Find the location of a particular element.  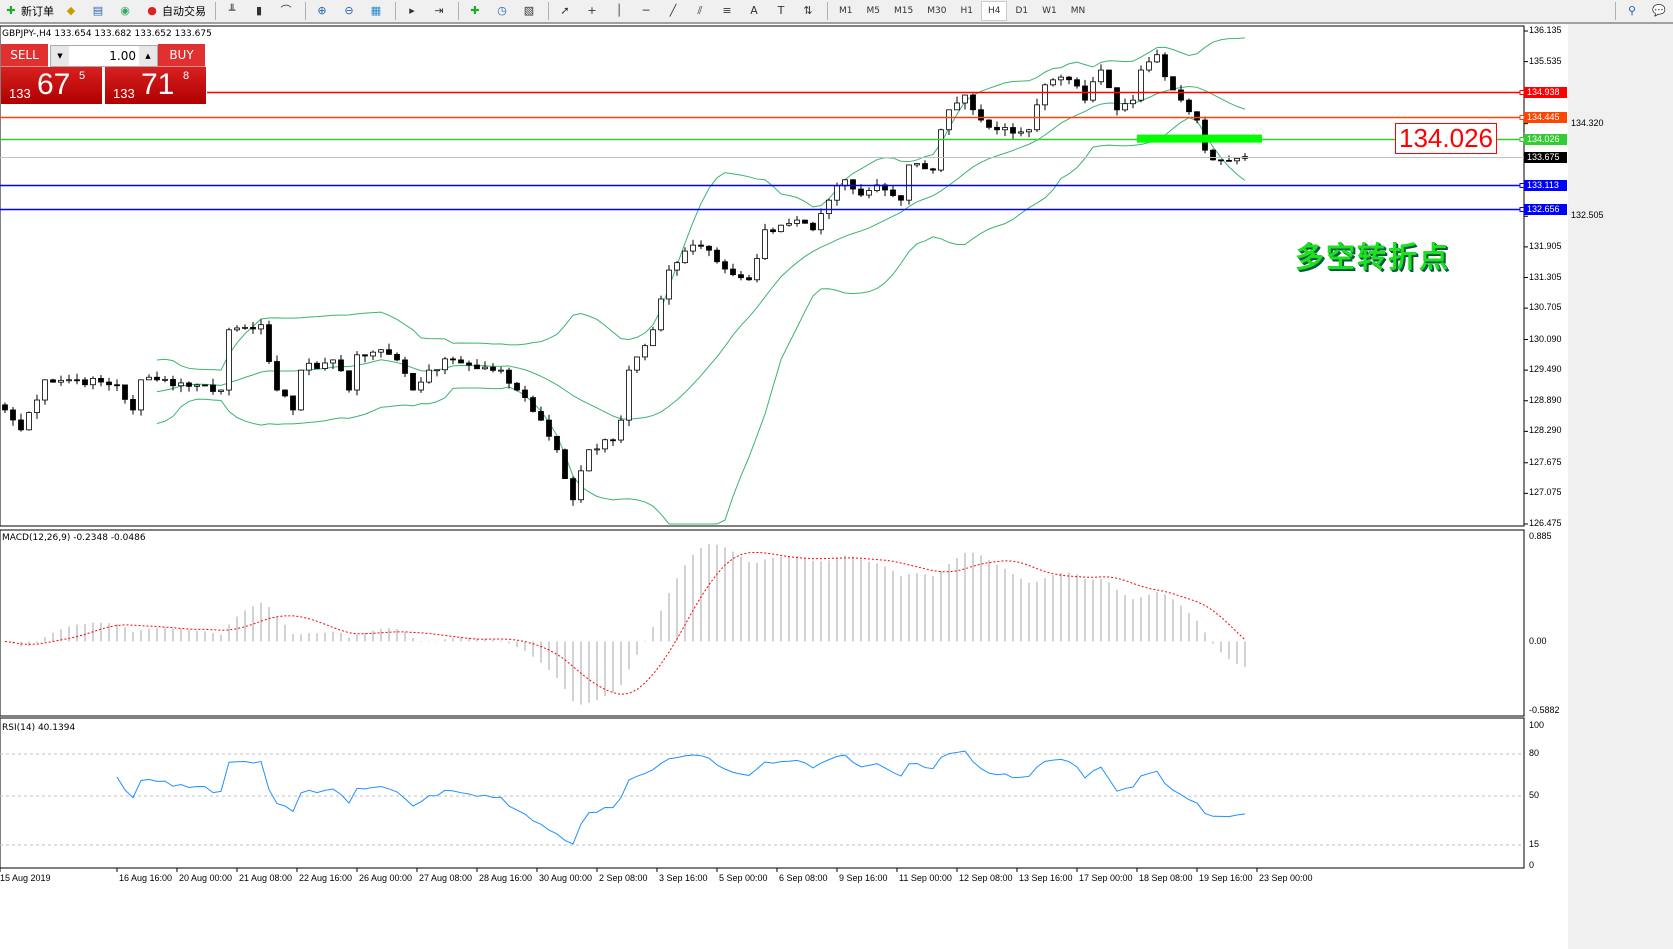

zoom-out-button: ⊖ is located at coordinates (350, 11).